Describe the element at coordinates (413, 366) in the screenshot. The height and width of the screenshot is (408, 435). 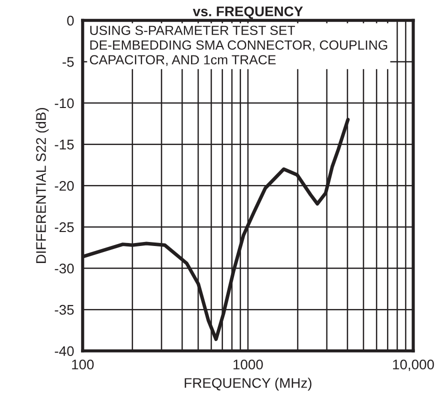
I see `x-tick-label: 10,000` at that location.